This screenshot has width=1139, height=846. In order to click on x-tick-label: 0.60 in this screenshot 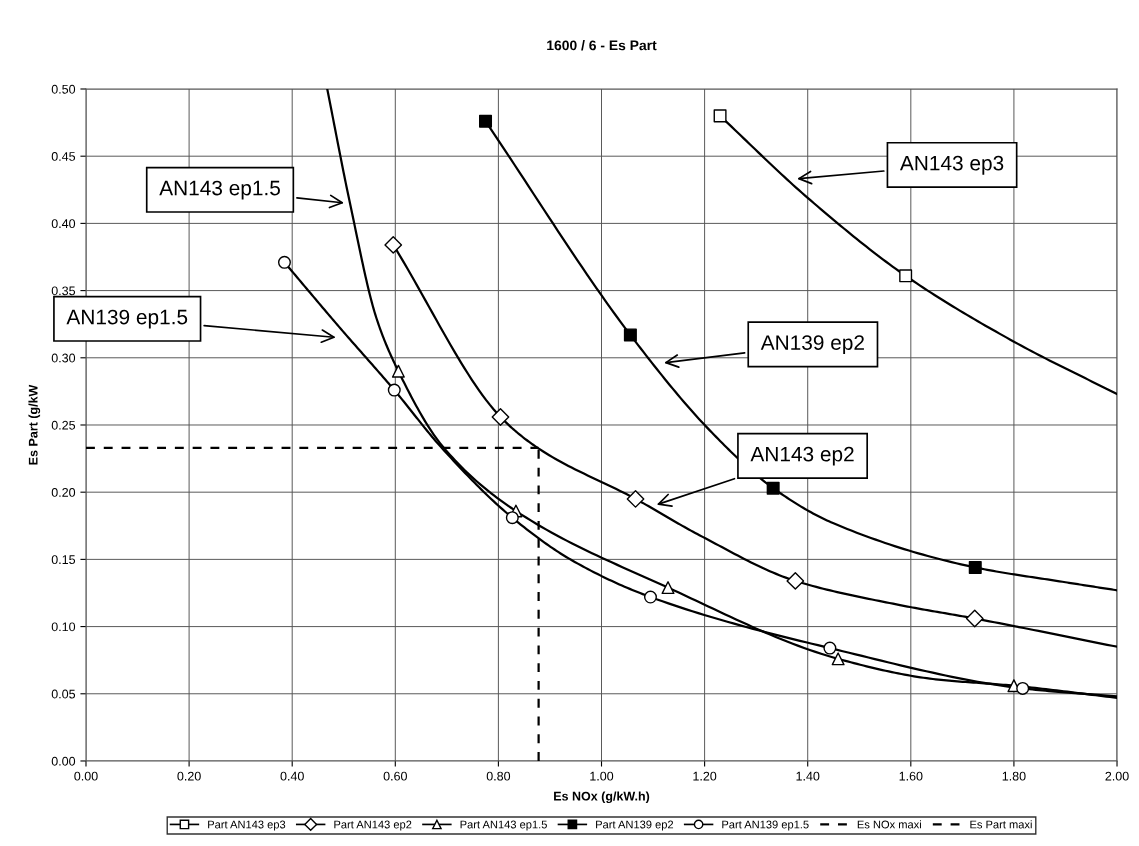, I will do `click(395, 776)`.